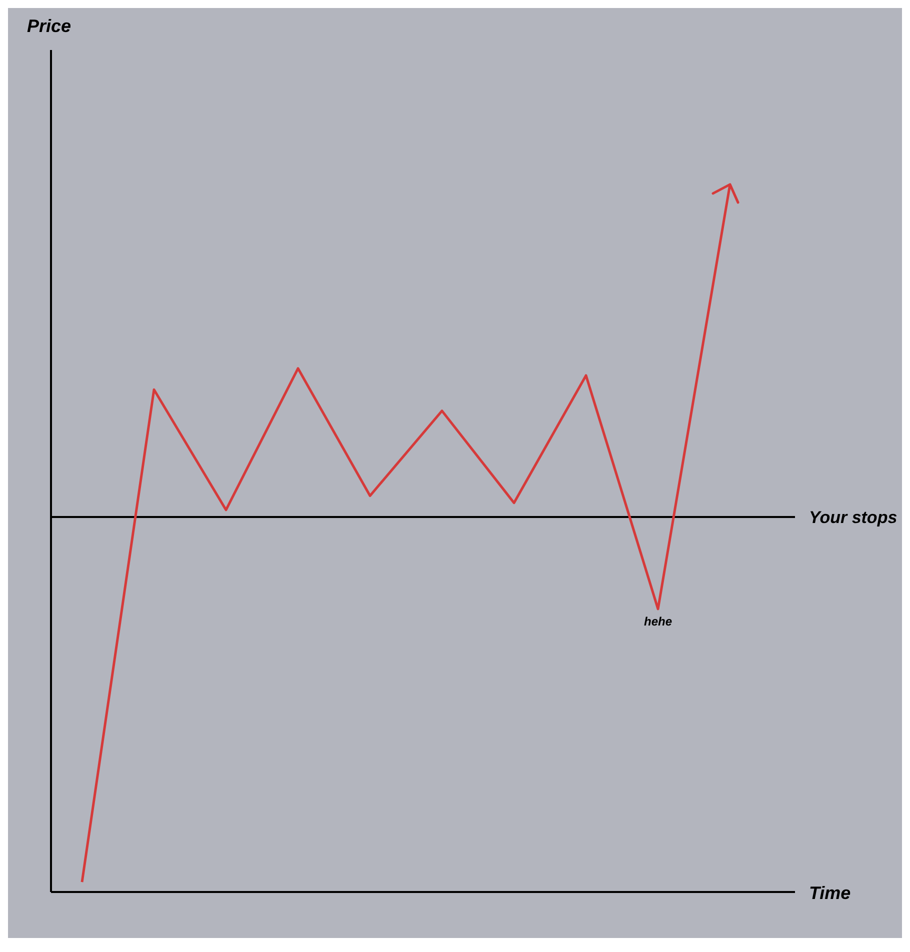  Describe the element at coordinates (658, 621) in the screenshot. I see `annotation: hehe` at that location.